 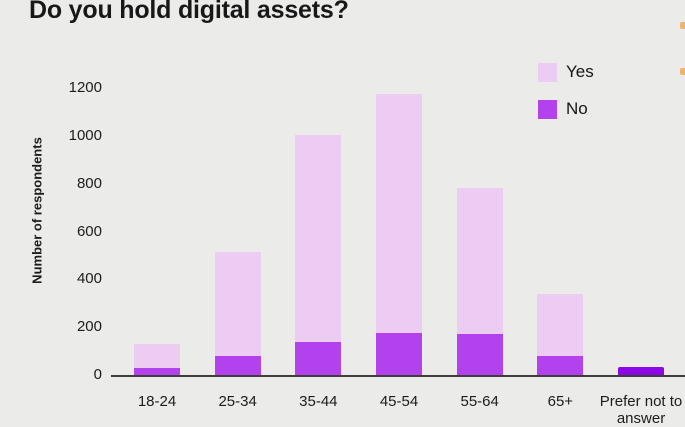 What do you see at coordinates (89, 231) in the screenshot?
I see `y-tick-label: 600` at bounding box center [89, 231].